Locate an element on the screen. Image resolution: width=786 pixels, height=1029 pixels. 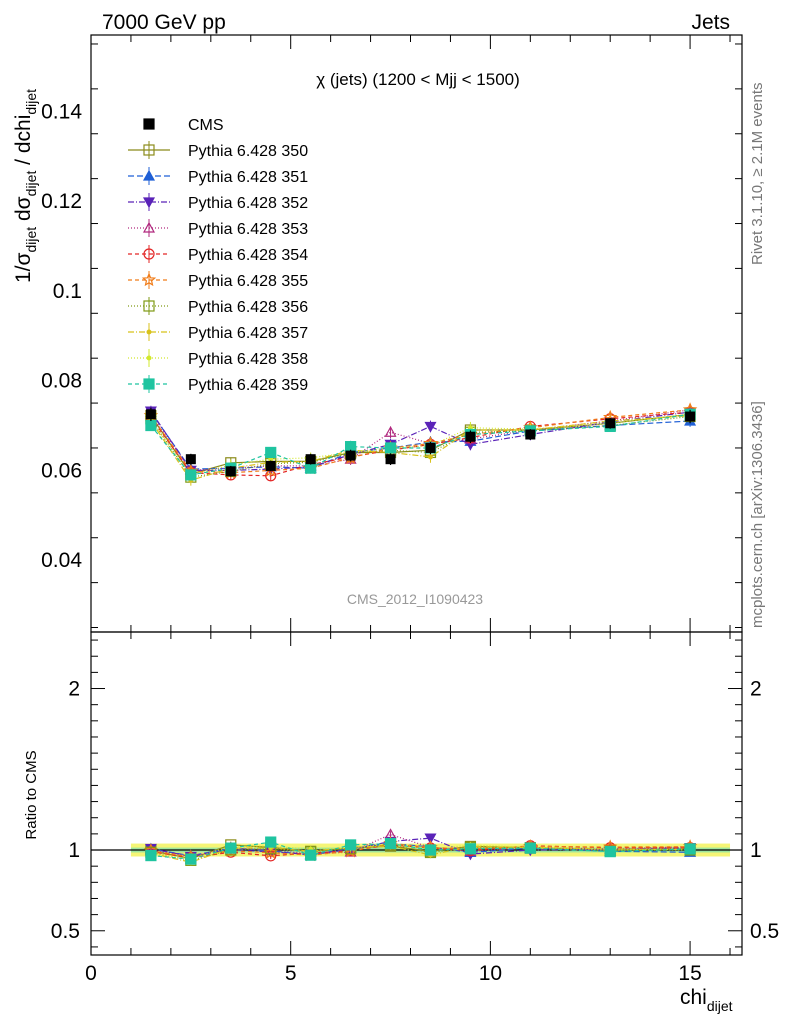
x-tick-label: 10 is located at coordinates (490, 973).